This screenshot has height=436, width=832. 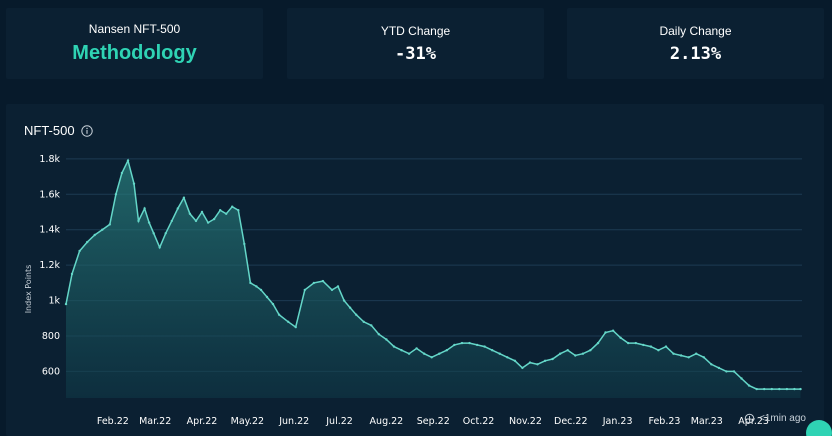 I want to click on x-tick-label: Feb.23, so click(x=665, y=421).